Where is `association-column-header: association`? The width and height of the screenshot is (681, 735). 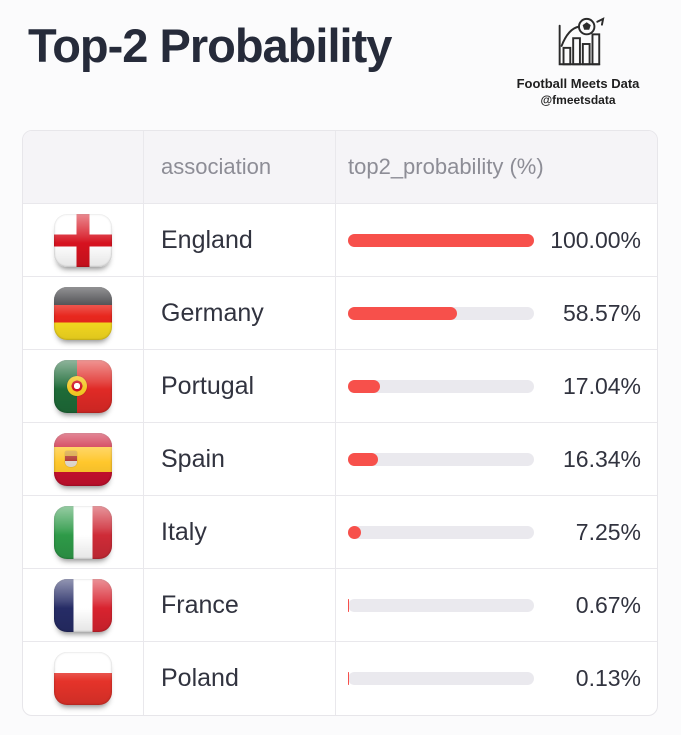
association-column-header: association is located at coordinates (240, 167).